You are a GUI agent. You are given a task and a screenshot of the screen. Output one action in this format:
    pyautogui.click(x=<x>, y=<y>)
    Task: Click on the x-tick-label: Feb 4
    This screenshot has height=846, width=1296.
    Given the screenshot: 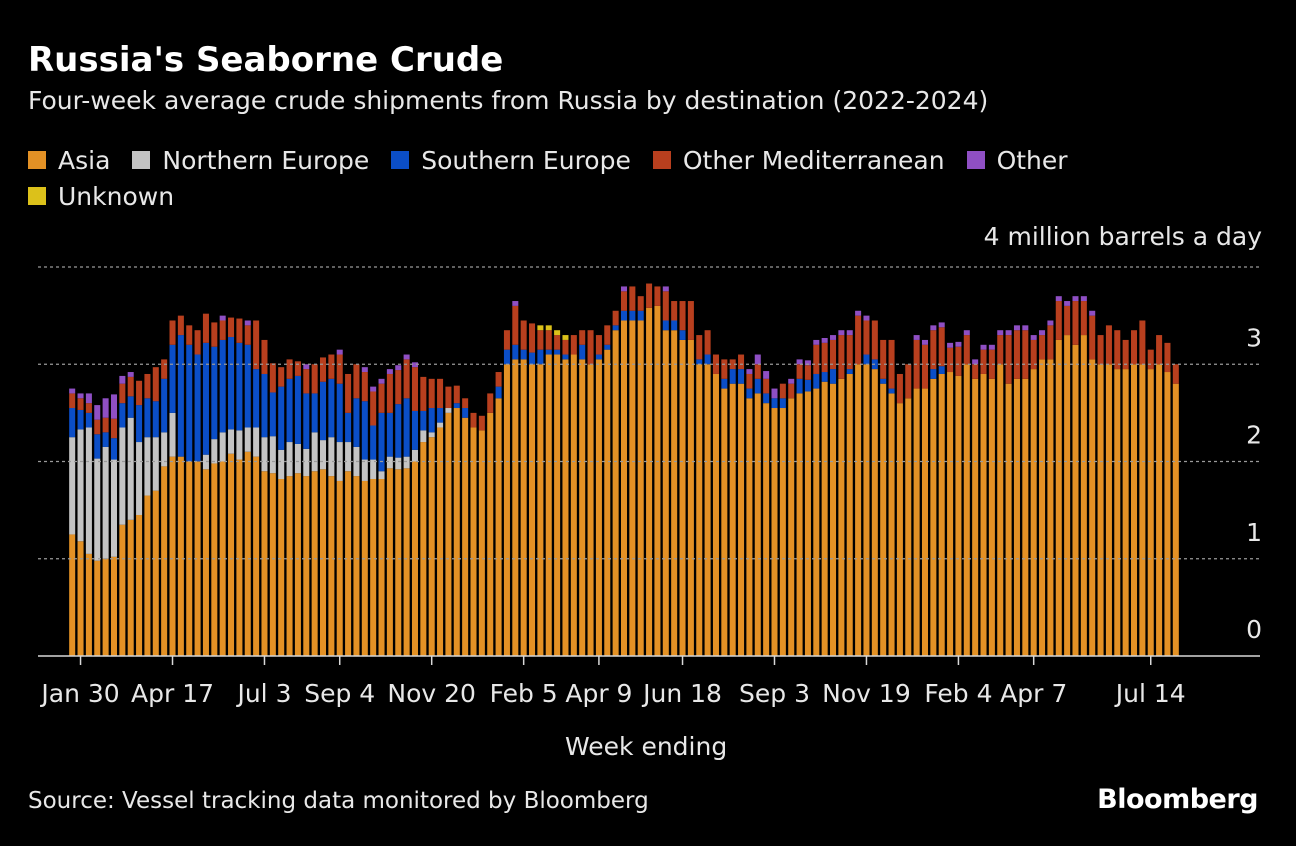 What is the action you would take?
    pyautogui.click(x=958, y=693)
    